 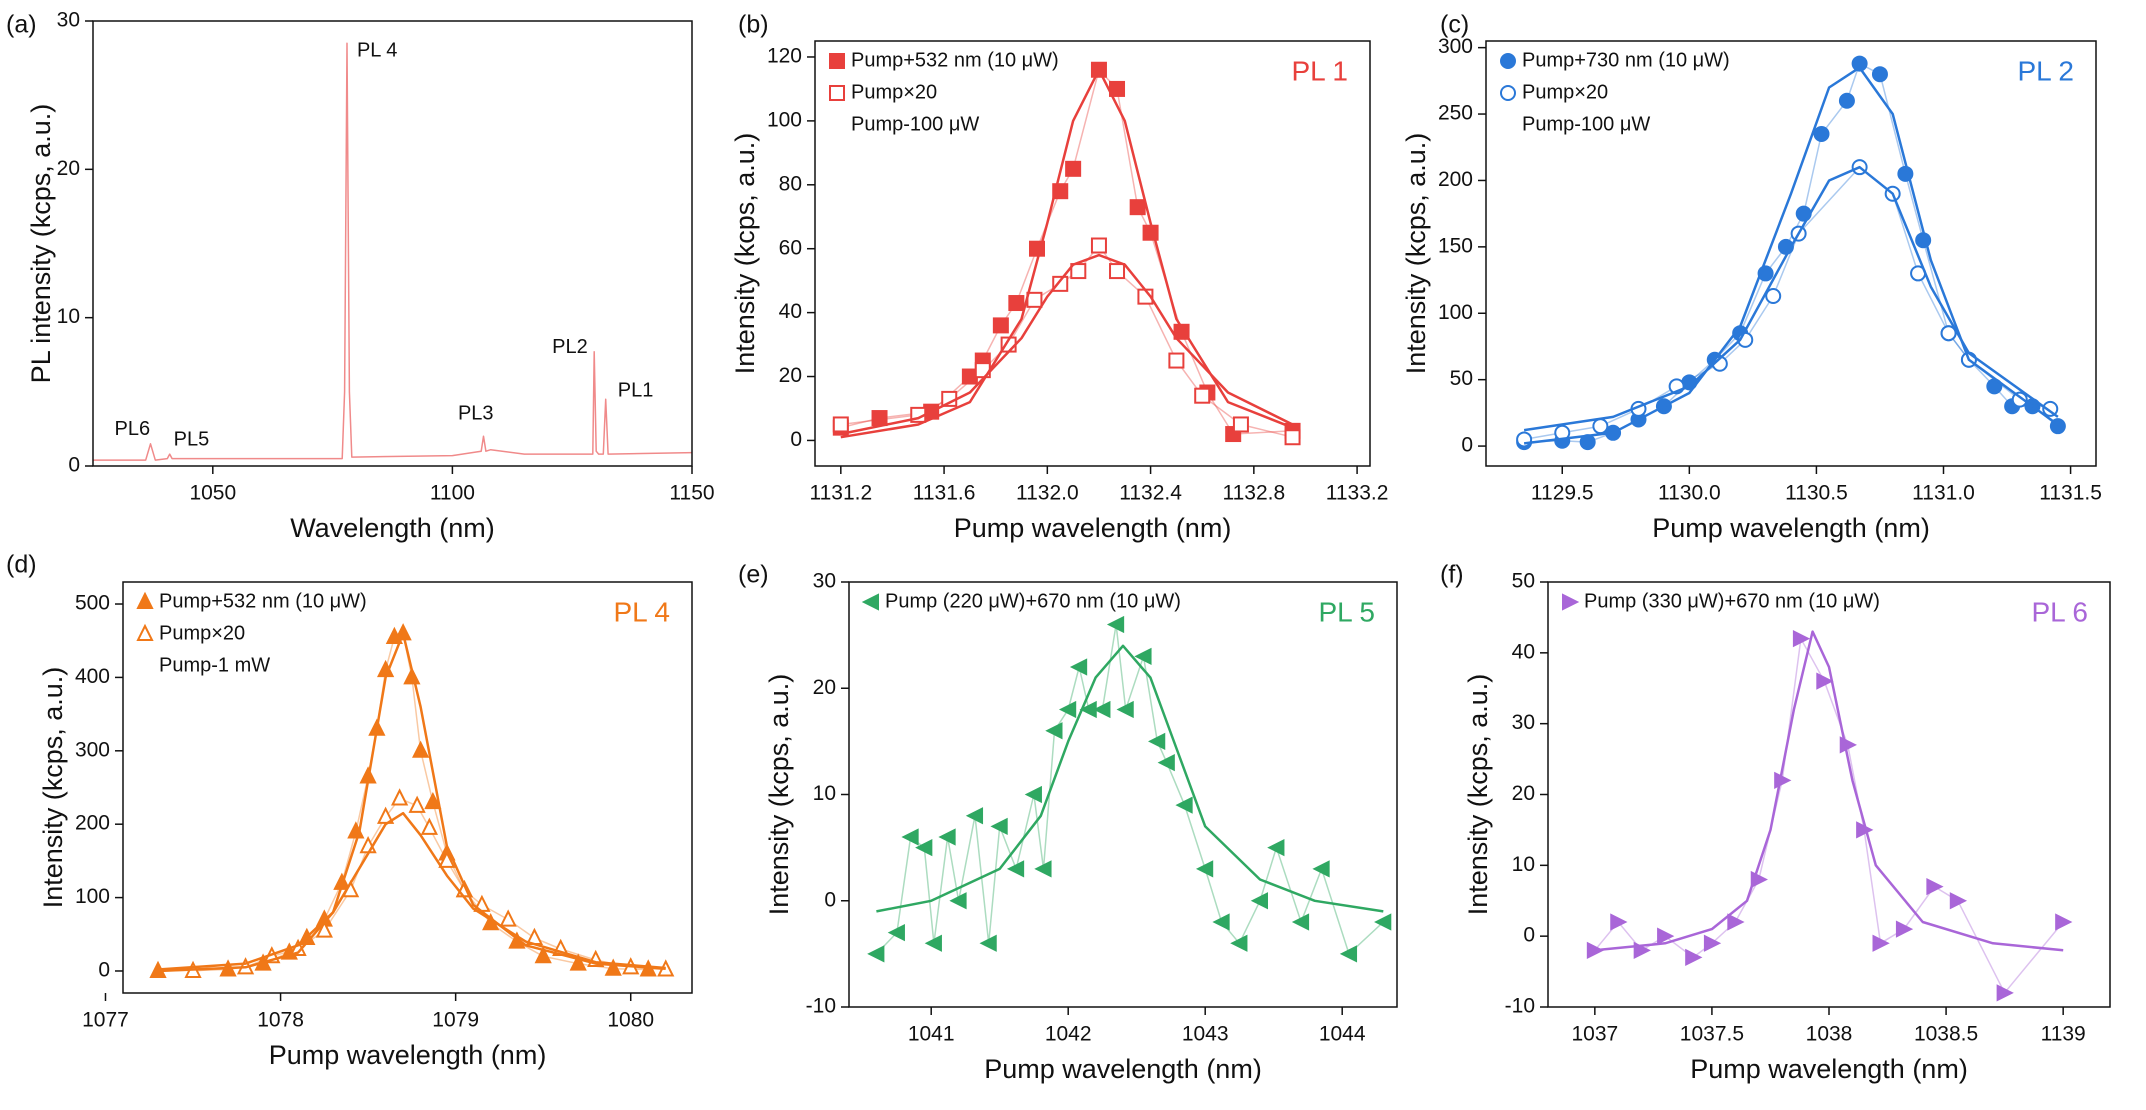 I want to click on x-tick-label: 1080, so click(x=630, y=1020).